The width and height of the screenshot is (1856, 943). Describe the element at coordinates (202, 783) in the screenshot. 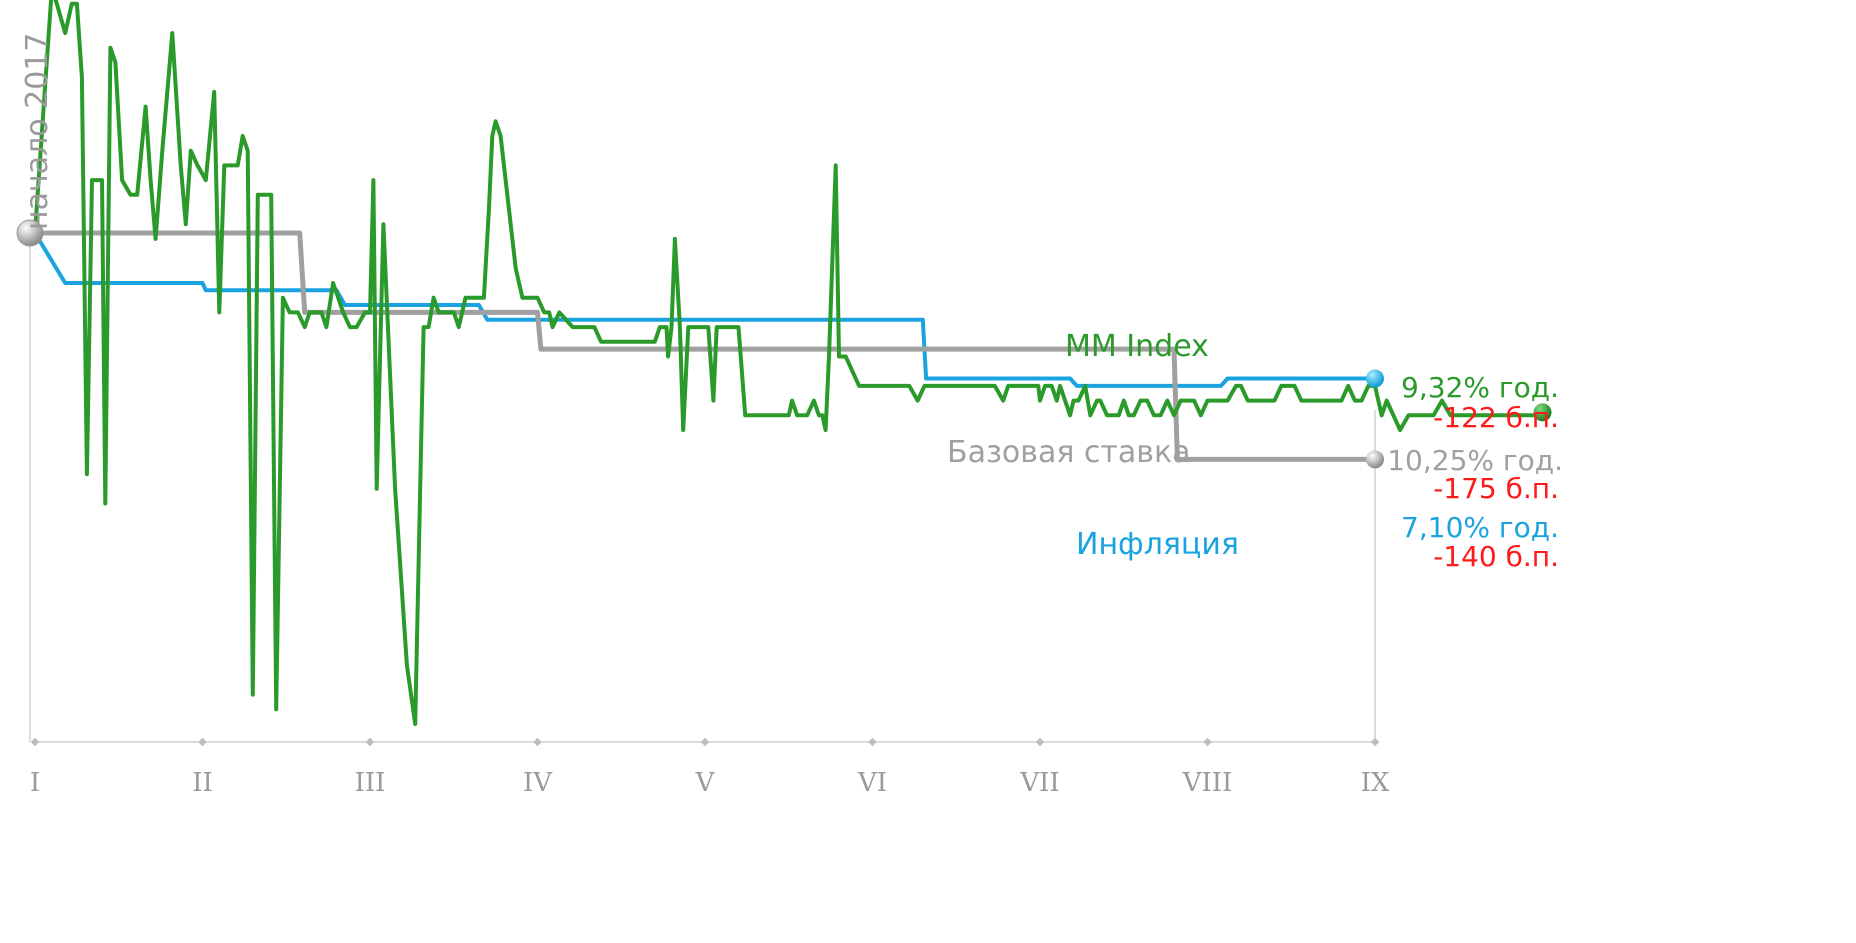

I see `x-axis-tick-label: II` at that location.